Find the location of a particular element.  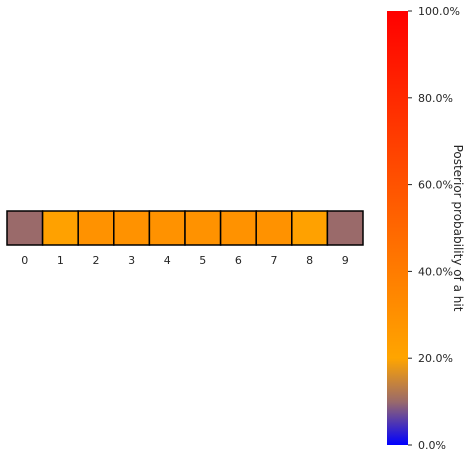

x-tick-label: 2 is located at coordinates (96, 260).